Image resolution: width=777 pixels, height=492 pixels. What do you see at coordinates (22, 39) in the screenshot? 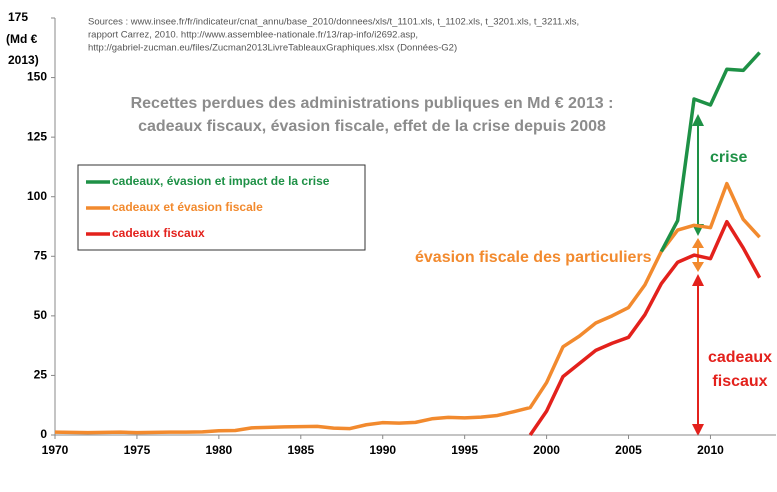
I see `y-axis-label: (Md €` at bounding box center [22, 39].